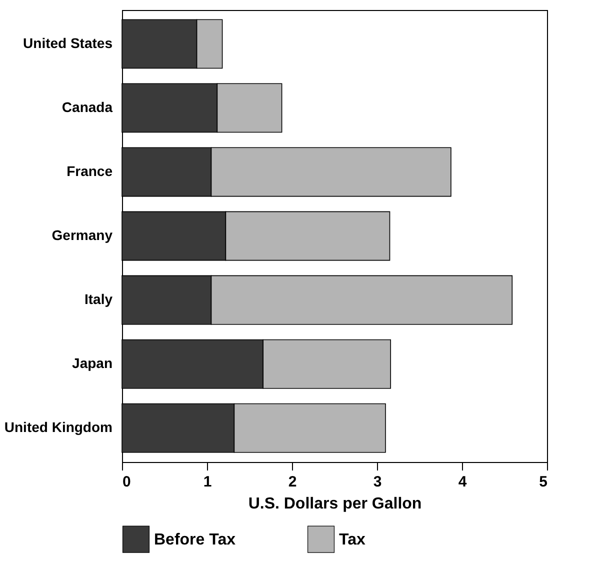  I want to click on x-tick-label: 0, so click(126, 482).